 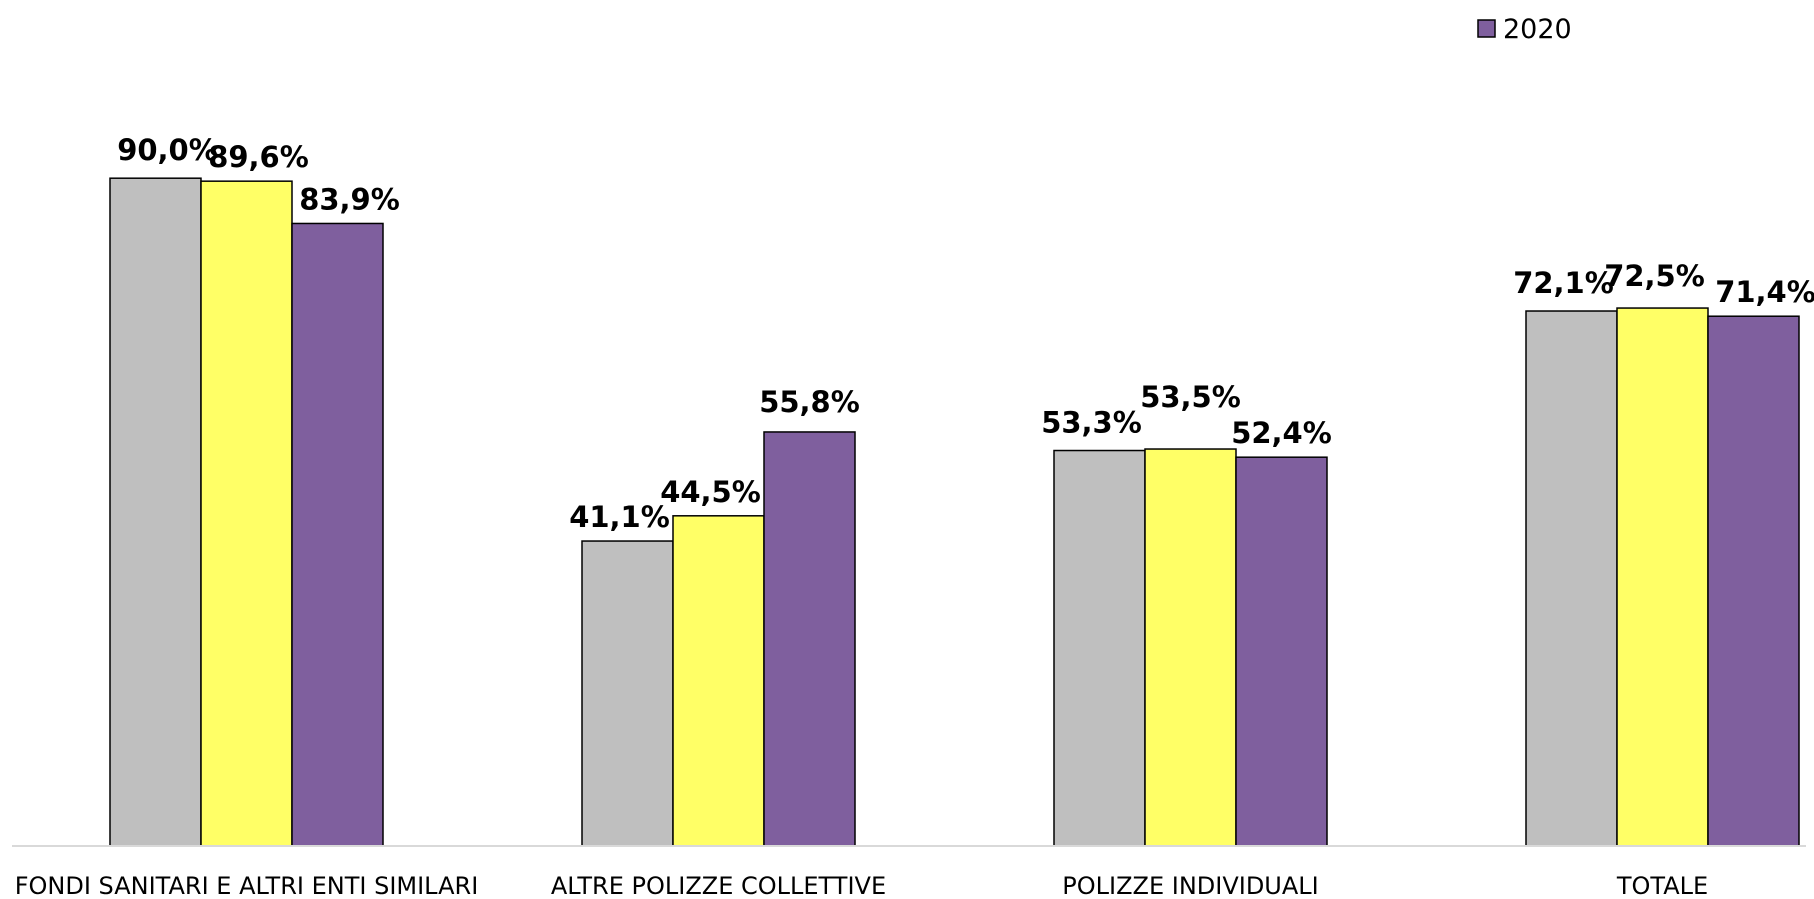 I want to click on bar-series-2-totale, so click(x=1662, y=577).